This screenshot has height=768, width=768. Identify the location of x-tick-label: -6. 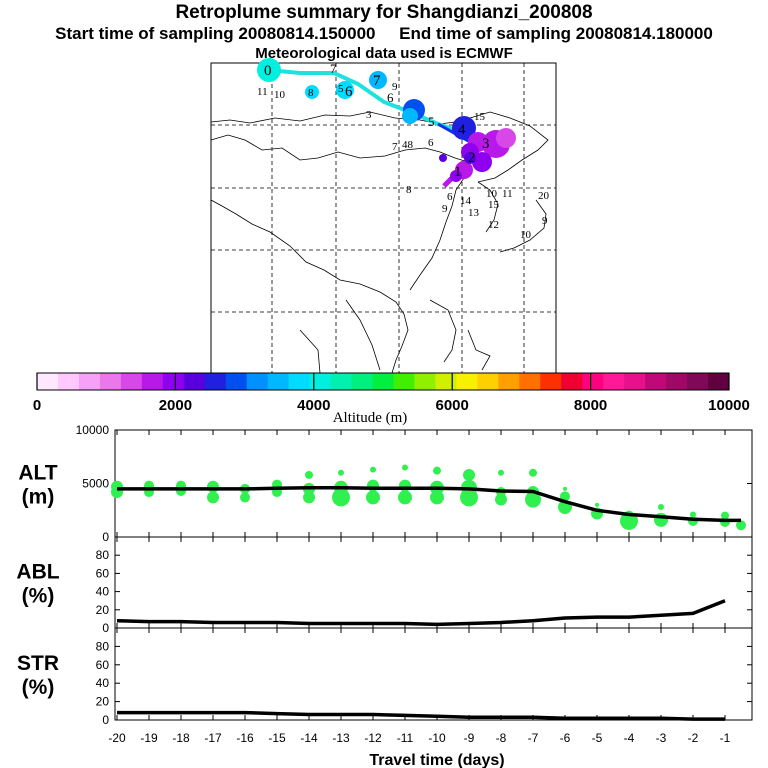
(565, 738).